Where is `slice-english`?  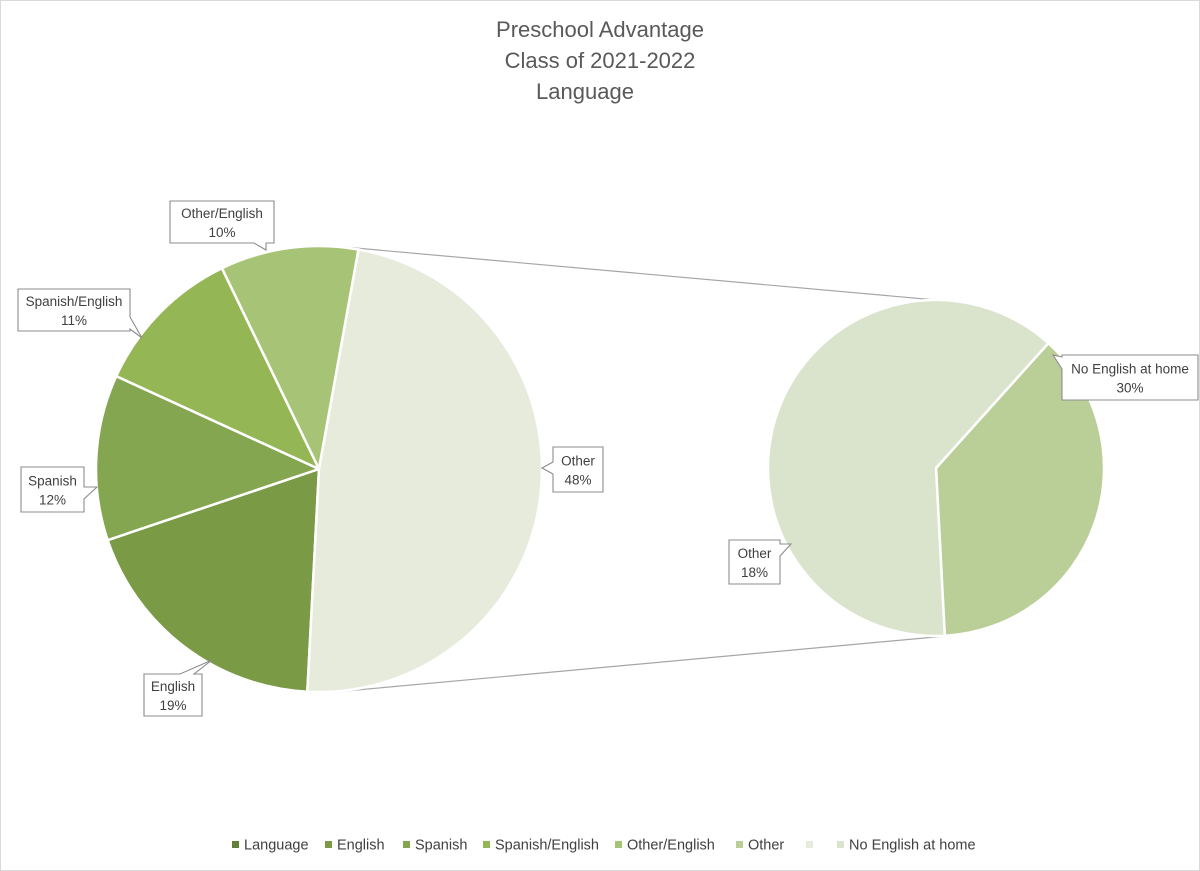 slice-english is located at coordinates (213, 580).